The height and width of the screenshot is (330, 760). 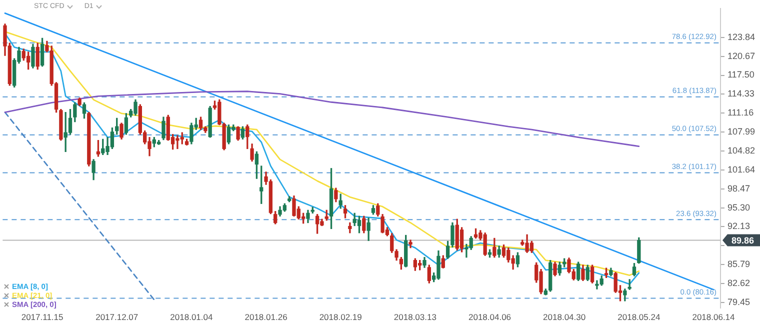 What do you see at coordinates (741, 169) in the screenshot?
I see `y-tick-label: 101.64` at bounding box center [741, 169].